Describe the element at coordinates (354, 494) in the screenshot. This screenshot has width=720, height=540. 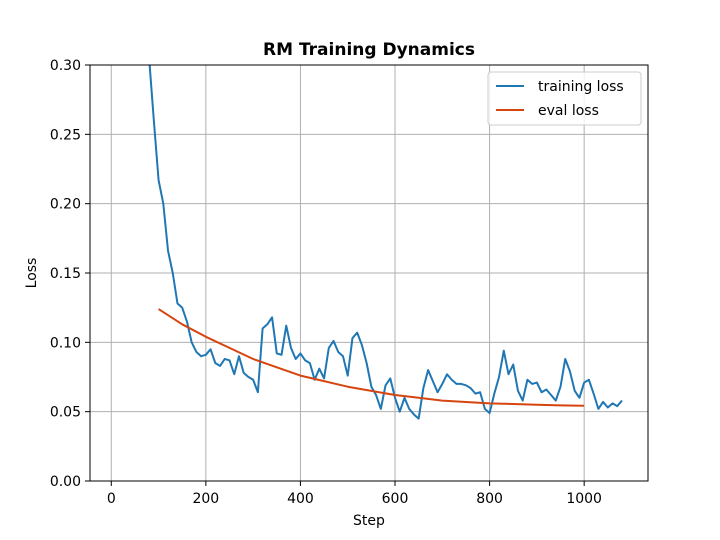
I see `x-axis-ticks: 0 200 400 600 800 1000` at that location.